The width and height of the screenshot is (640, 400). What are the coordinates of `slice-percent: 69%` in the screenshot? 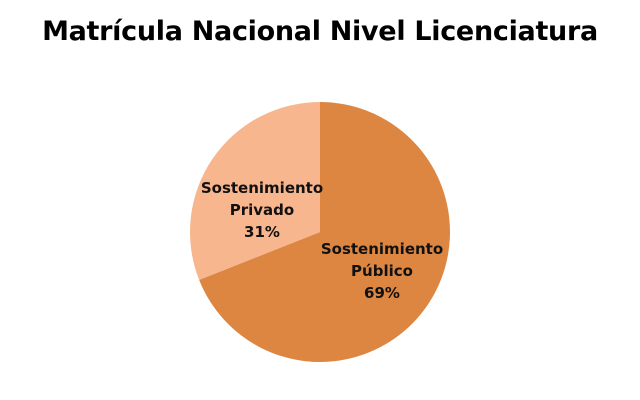 It's located at (382, 293).